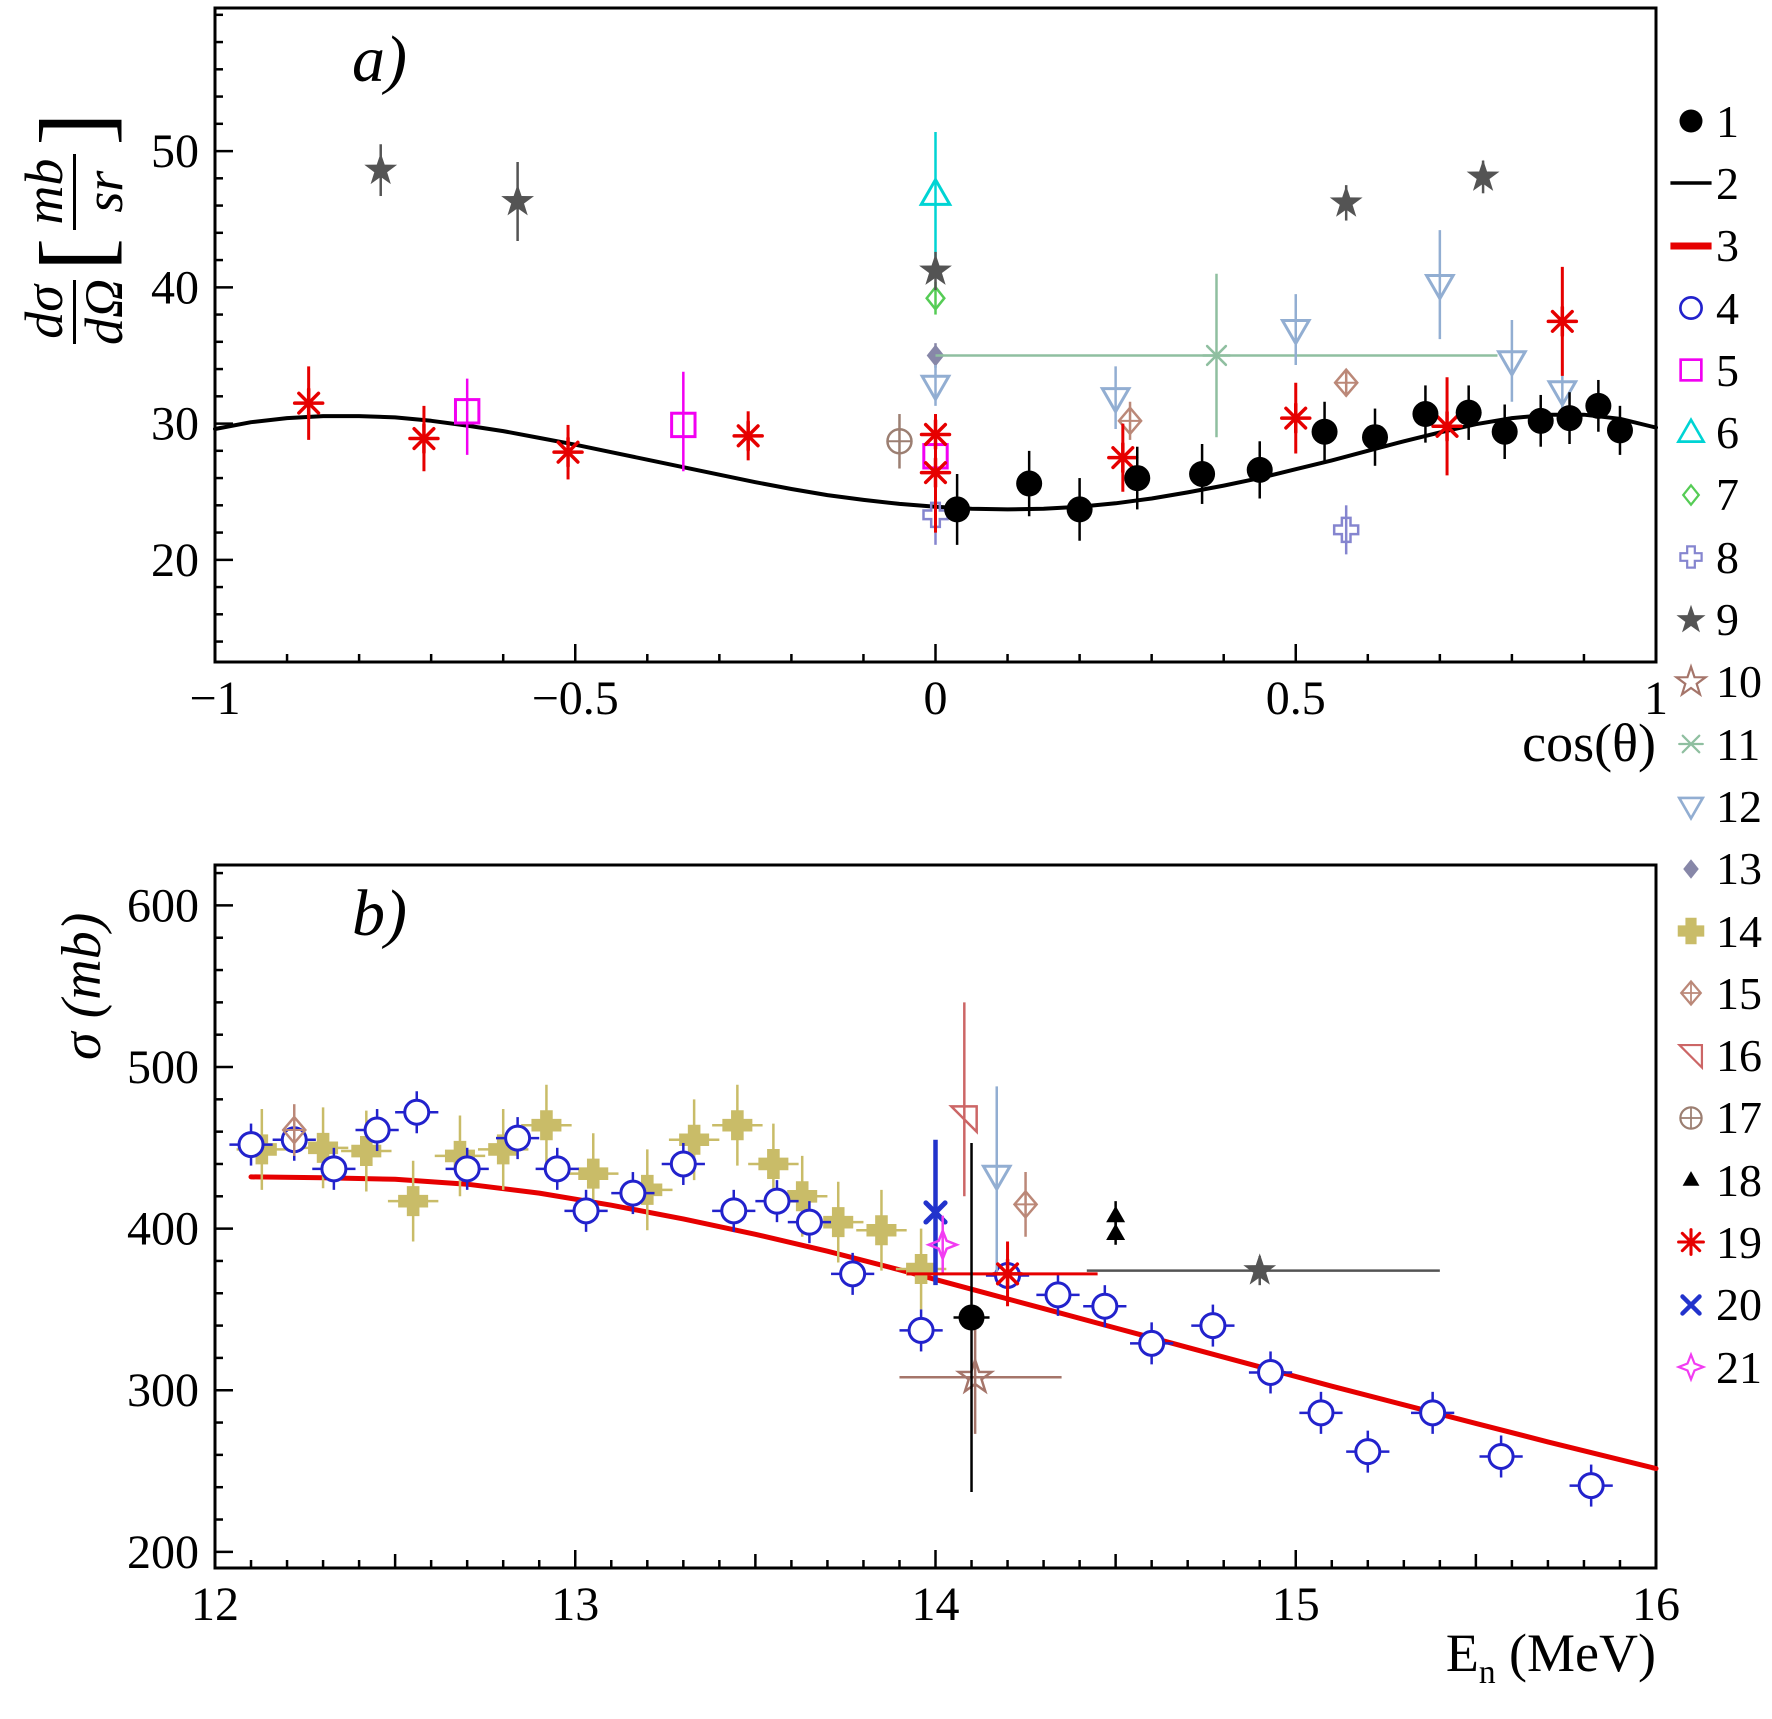 This screenshot has height=1719, width=1772. I want to click on series-9-panel-a, so click(932, 217).